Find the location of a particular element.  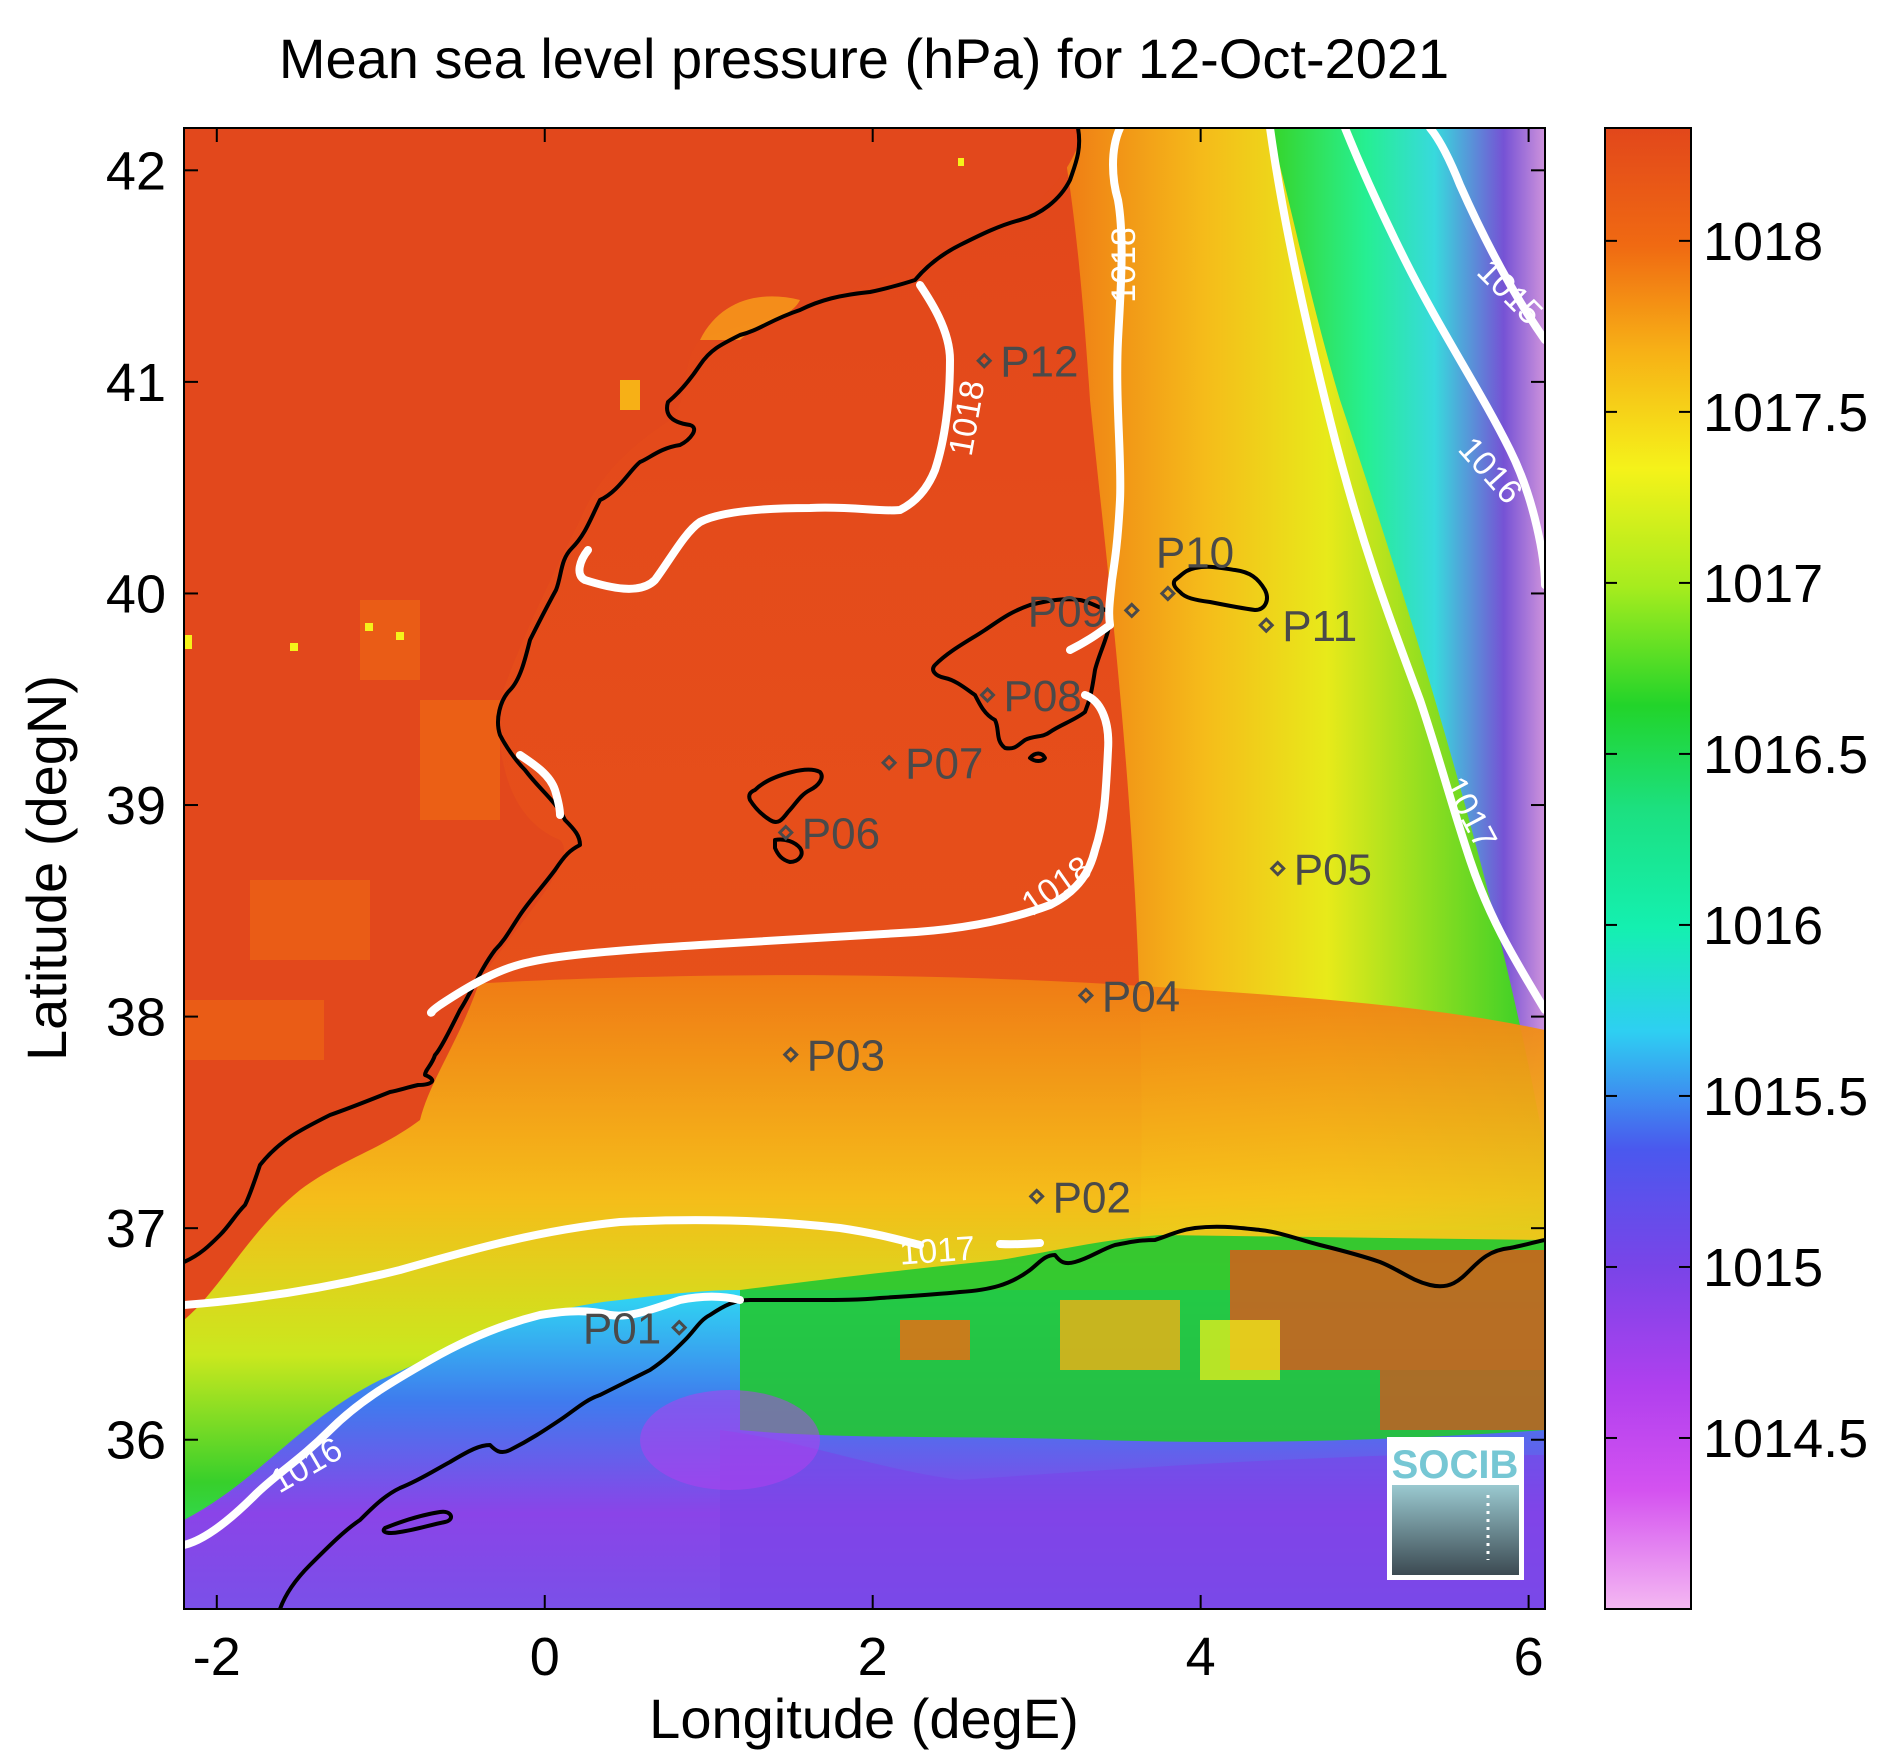

station-label: P01 is located at coordinates (622, 1329).